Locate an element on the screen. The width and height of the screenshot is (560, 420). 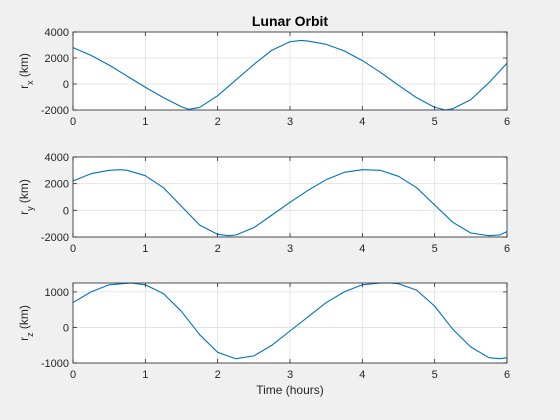
y-axis-label: ry (km) is located at coordinates (26, 197).